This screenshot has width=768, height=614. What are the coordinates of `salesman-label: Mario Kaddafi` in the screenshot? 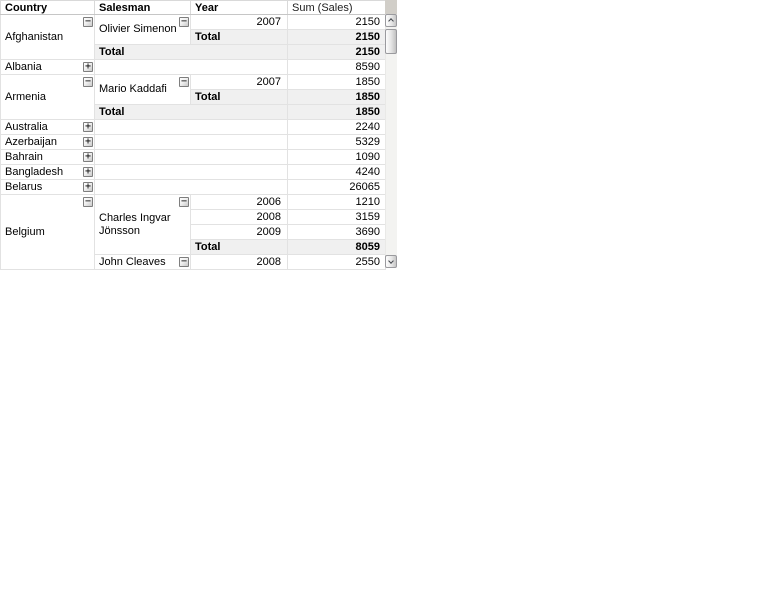 It's located at (133, 89).